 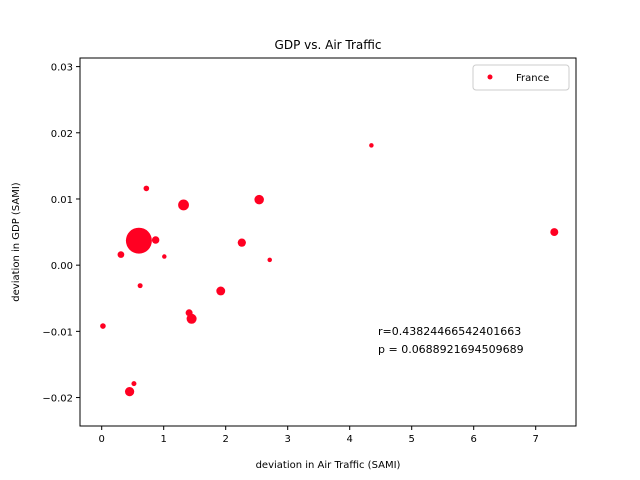 I want to click on x-axis-label: deviation in Air Traffic (SAMI), so click(x=328, y=465).